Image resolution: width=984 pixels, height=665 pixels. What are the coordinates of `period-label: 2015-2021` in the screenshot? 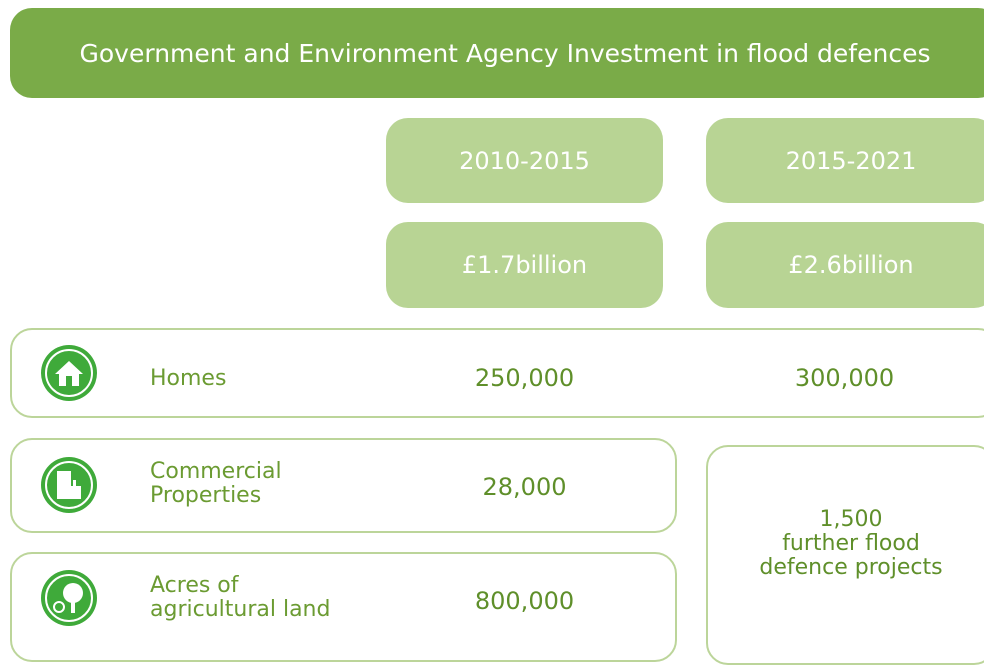 It's located at (845, 160).